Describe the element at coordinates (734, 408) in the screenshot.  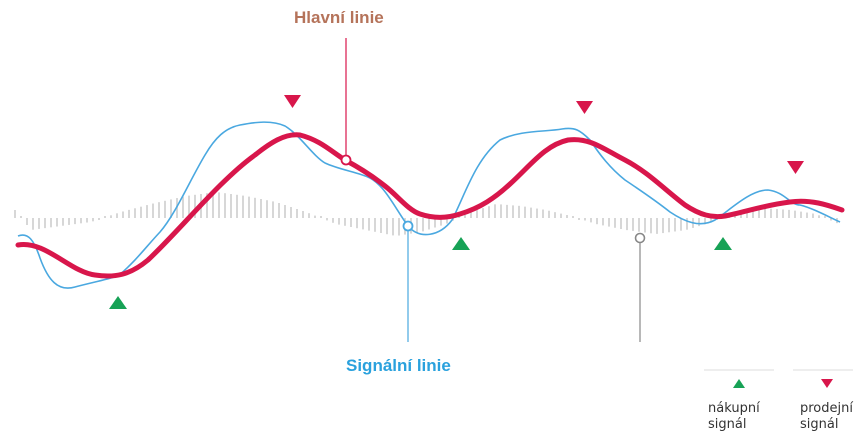
I see `legend-buy-line1: nákupní` at that location.